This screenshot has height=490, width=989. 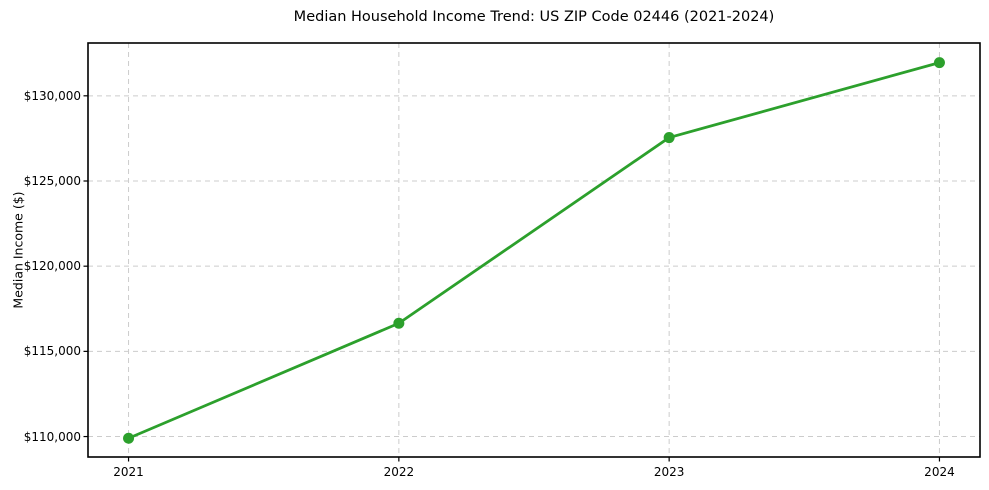 What do you see at coordinates (52, 266) in the screenshot?
I see `y-tick-label: $120,000` at bounding box center [52, 266].